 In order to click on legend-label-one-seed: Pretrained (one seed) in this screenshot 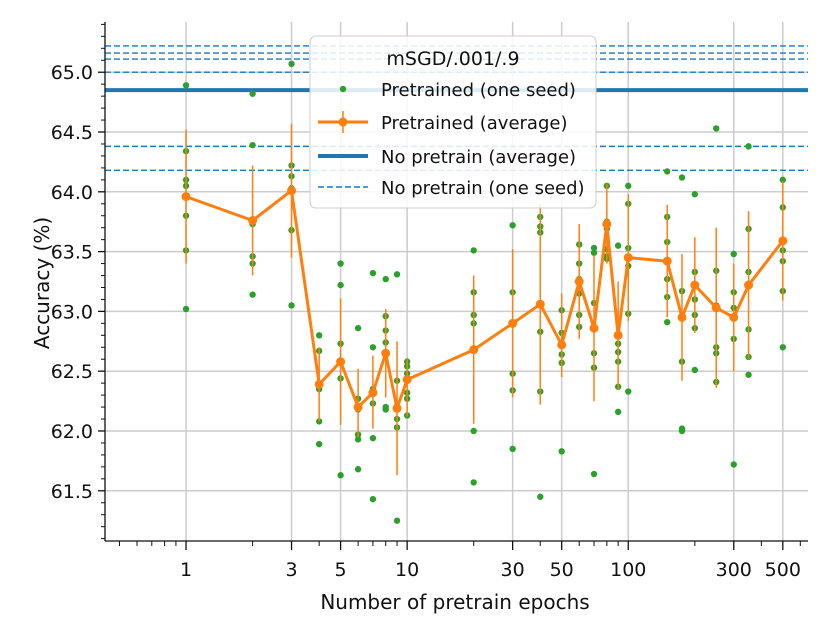, I will do `click(478, 90)`.